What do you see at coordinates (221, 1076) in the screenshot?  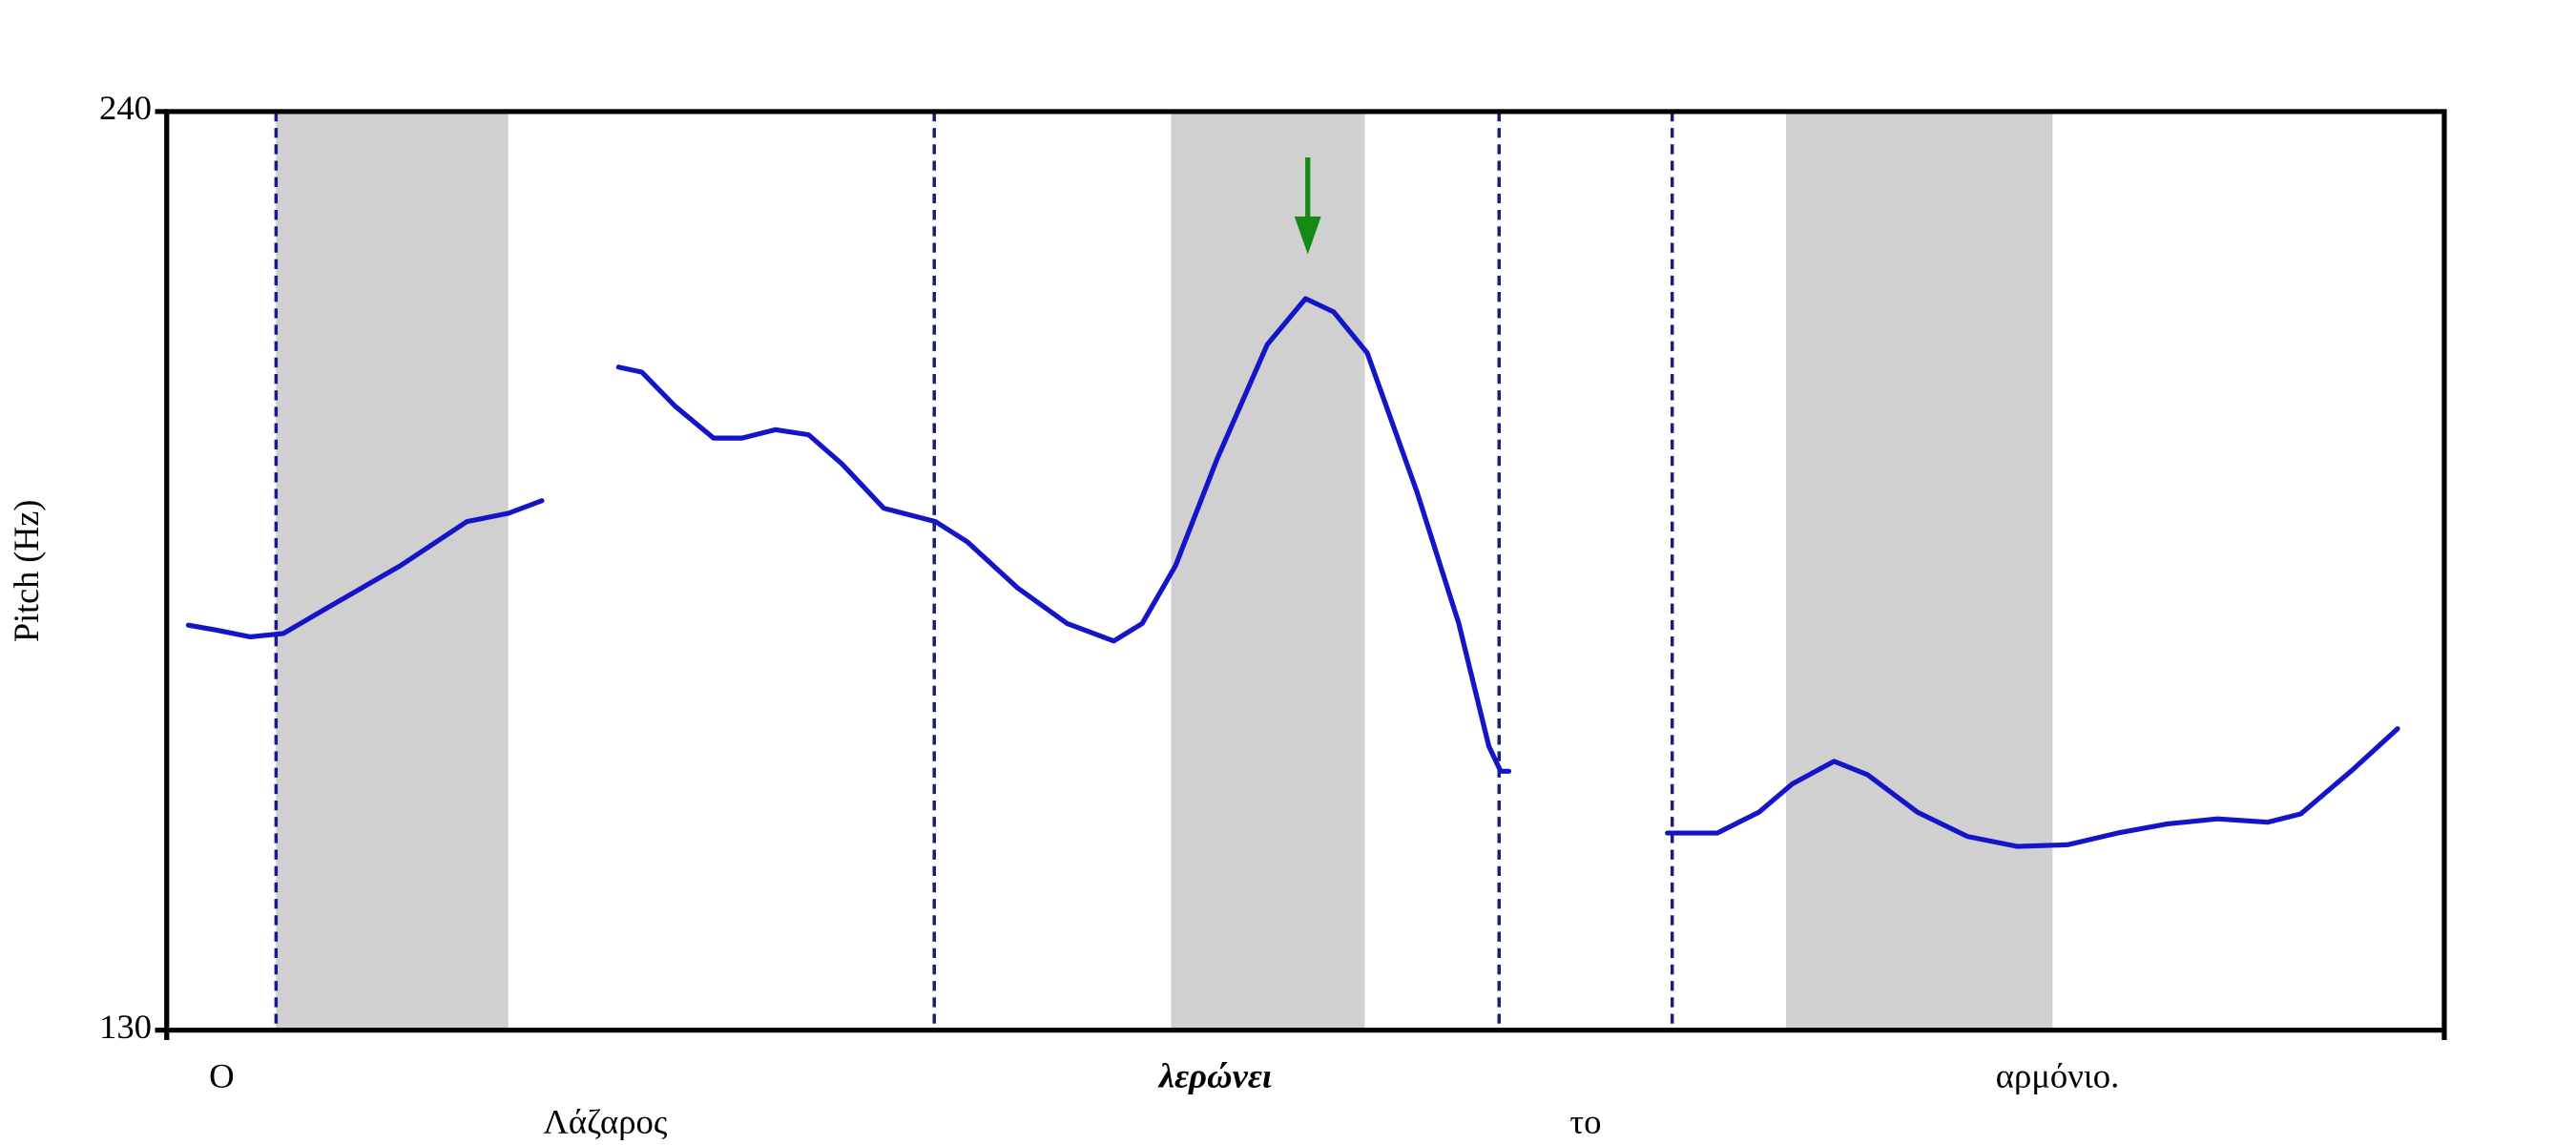 I see `word: Ο` at bounding box center [221, 1076].